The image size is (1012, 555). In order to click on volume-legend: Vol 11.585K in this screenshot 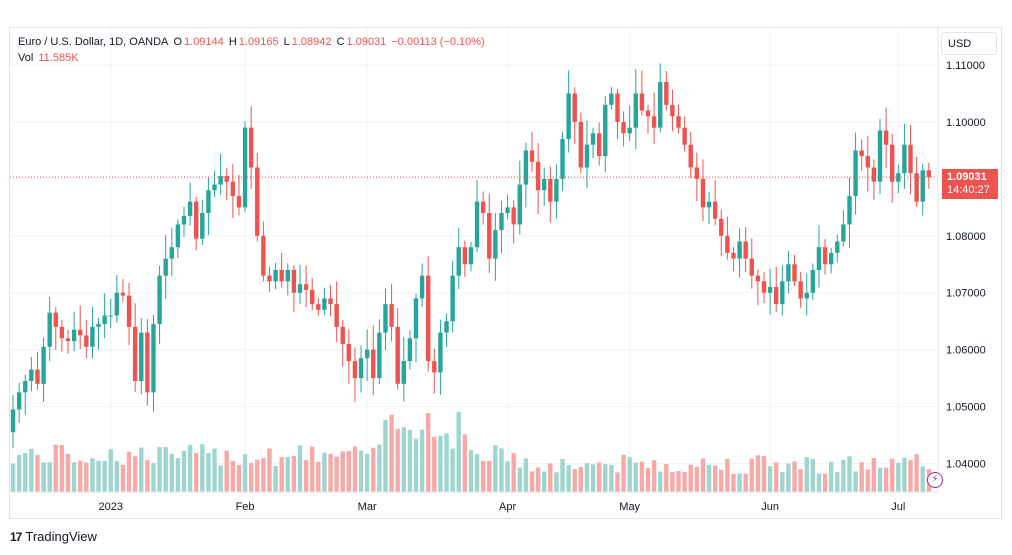, I will do `click(49, 58)`.